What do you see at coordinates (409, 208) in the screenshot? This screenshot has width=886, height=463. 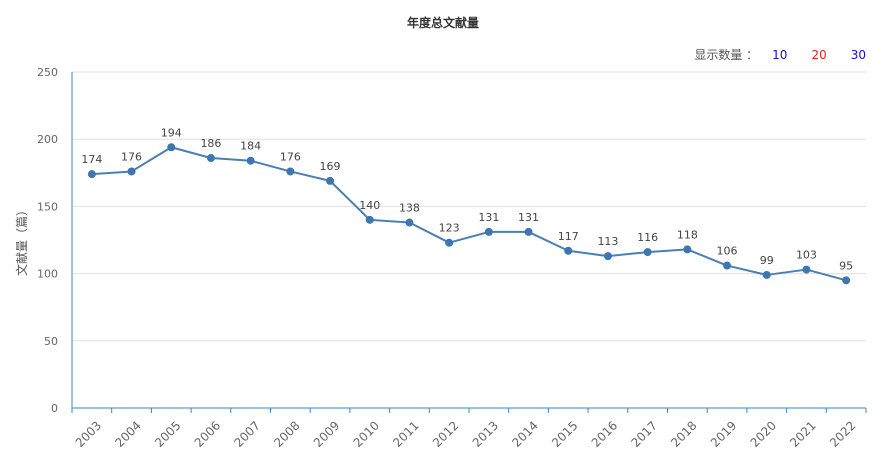 I see `data-label: 138` at bounding box center [409, 208].